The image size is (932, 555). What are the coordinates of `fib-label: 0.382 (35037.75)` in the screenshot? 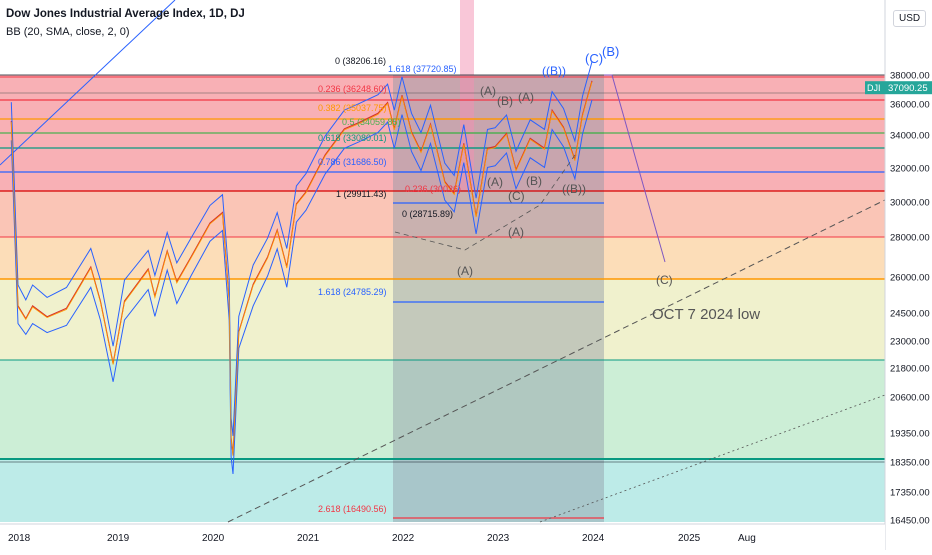 It's located at (352, 108).